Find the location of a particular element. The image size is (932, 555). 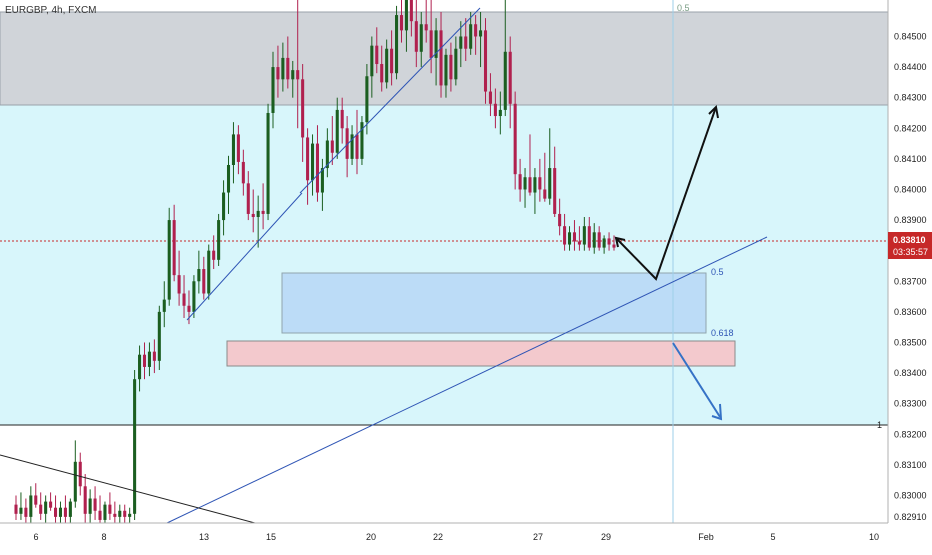

trendline-down-black is located at coordinates (128, 489).